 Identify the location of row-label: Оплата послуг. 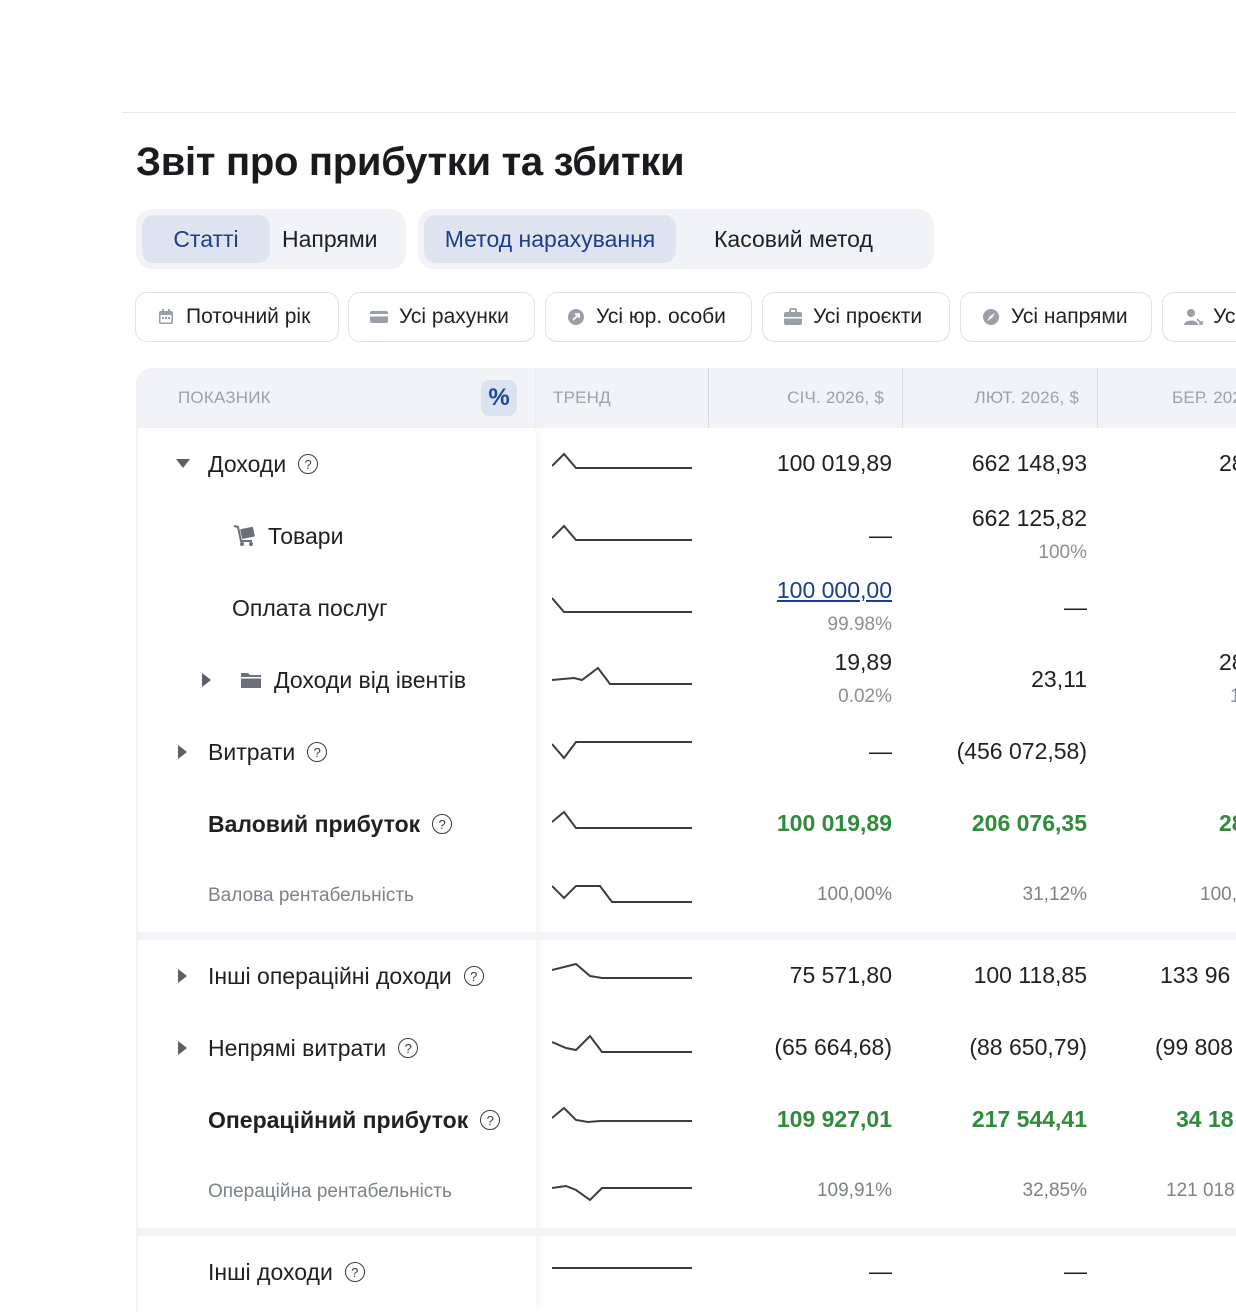
(310, 607).